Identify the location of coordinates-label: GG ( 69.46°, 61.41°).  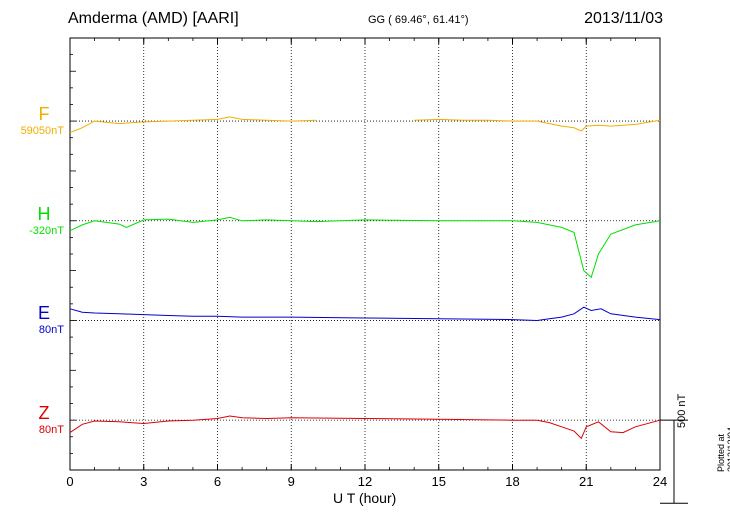
(418, 20).